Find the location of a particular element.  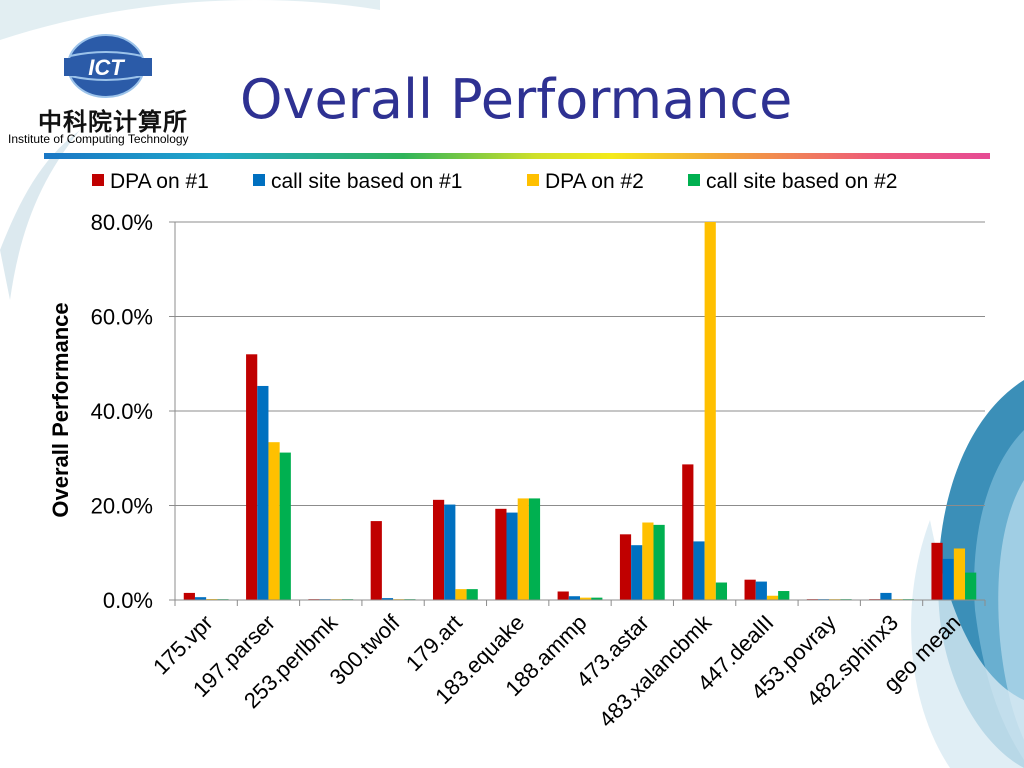

y-tick-label: 40.0% is located at coordinates (122, 411).